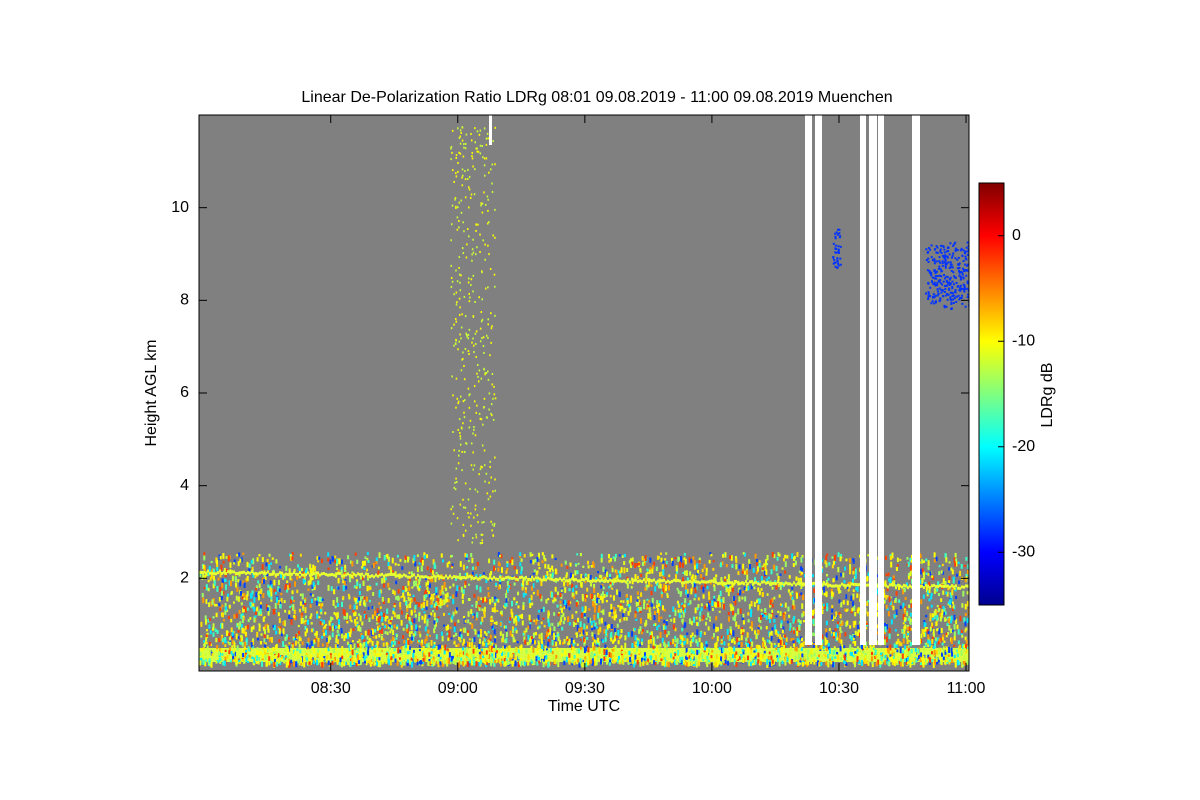  What do you see at coordinates (1047, 395) in the screenshot?
I see `colorbar-label: LDRg dB` at bounding box center [1047, 395].